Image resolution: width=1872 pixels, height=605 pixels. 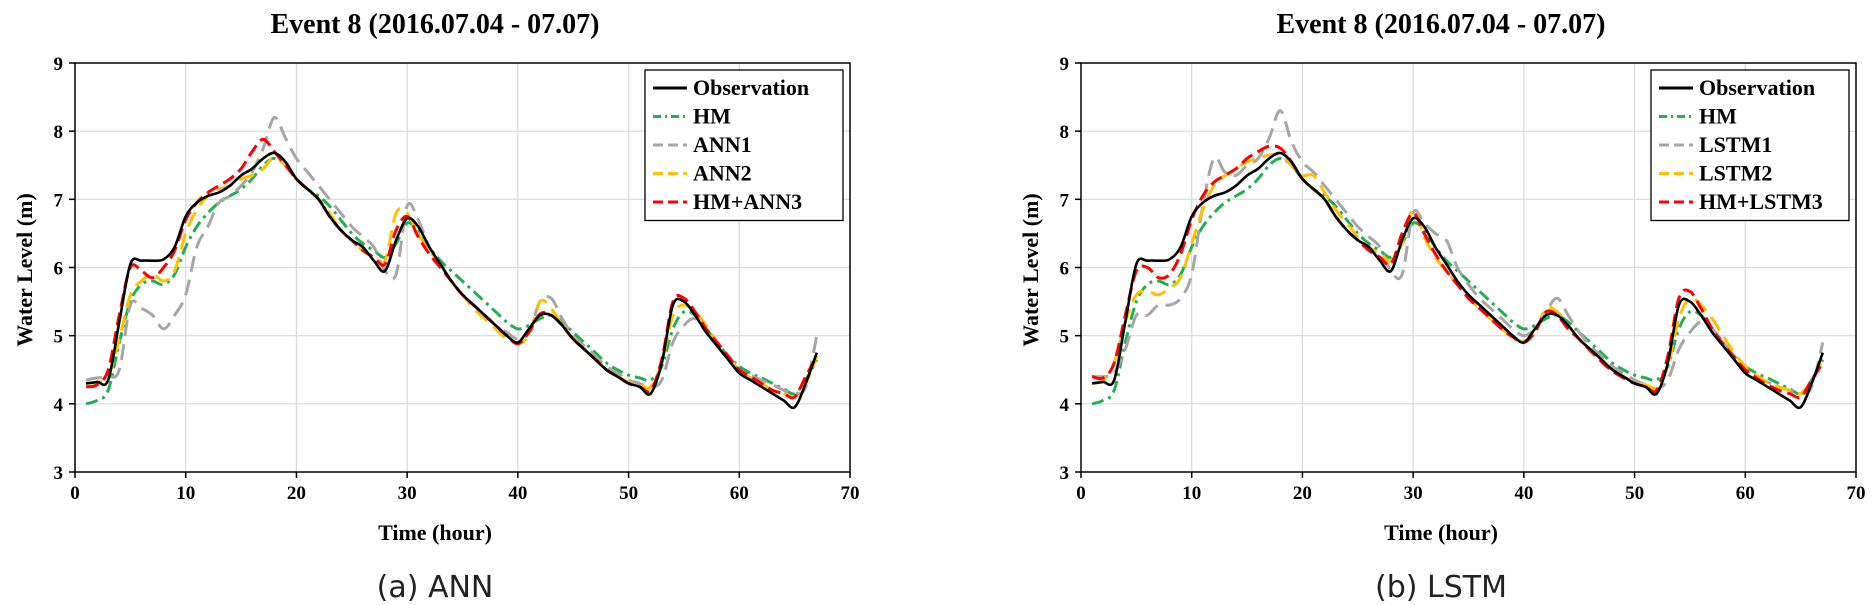 What do you see at coordinates (747, 201) in the screenshot?
I see `legend-label: HM+ANN3` at bounding box center [747, 201].